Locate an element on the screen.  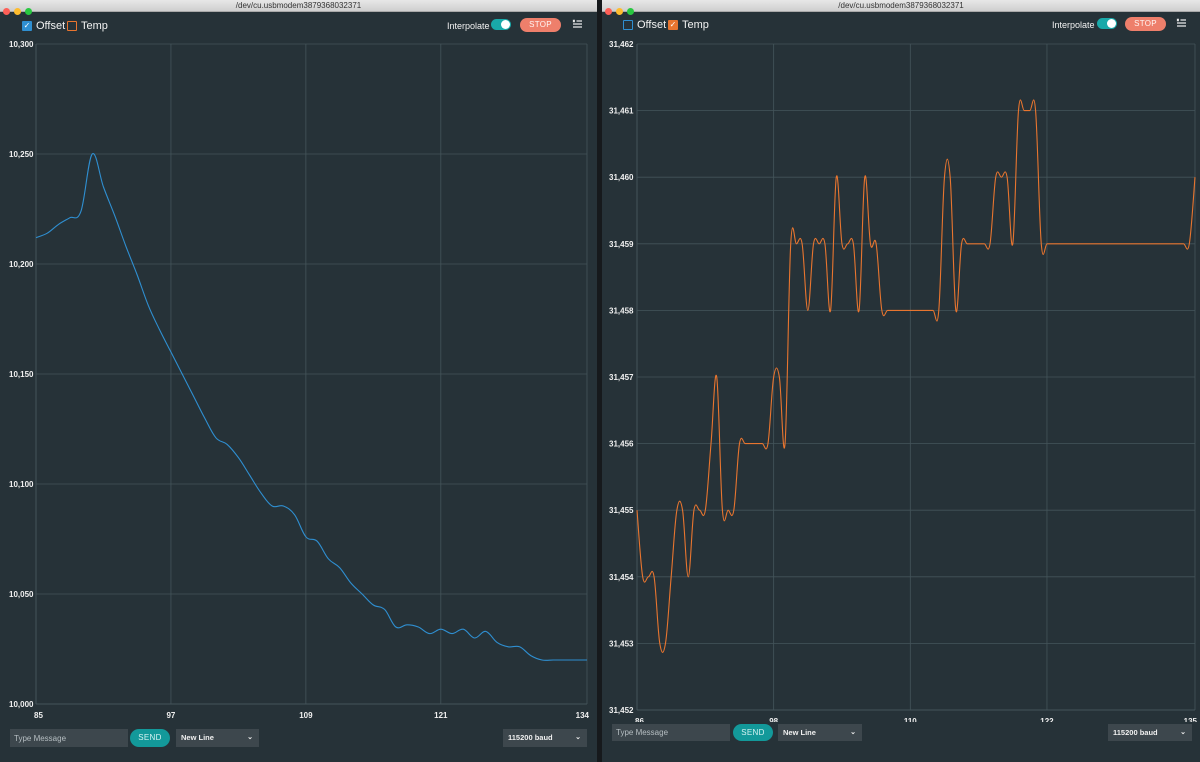
y-tick-label: 31,452 is located at coordinates (621, 710).